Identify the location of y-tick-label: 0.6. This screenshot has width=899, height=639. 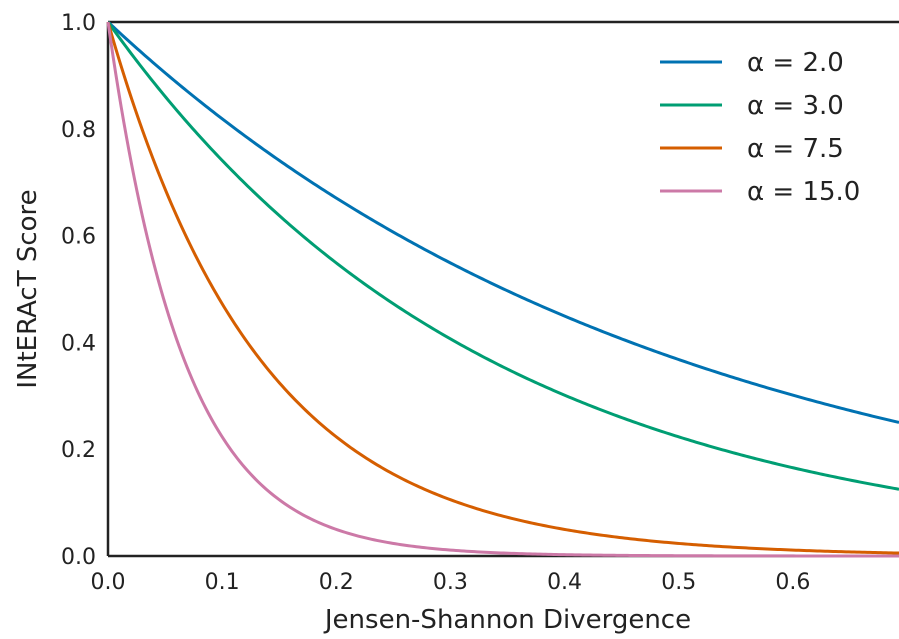
(78, 237).